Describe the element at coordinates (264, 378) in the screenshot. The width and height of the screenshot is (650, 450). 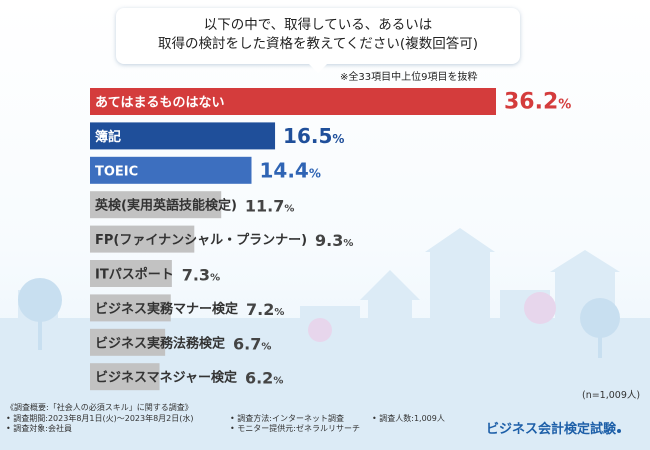
I see `value-label-8: 6.2%` at that location.